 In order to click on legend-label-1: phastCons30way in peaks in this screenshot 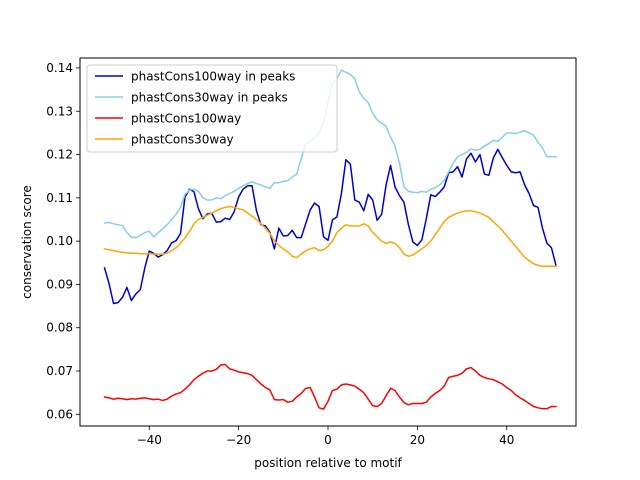, I will do `click(209, 98)`.